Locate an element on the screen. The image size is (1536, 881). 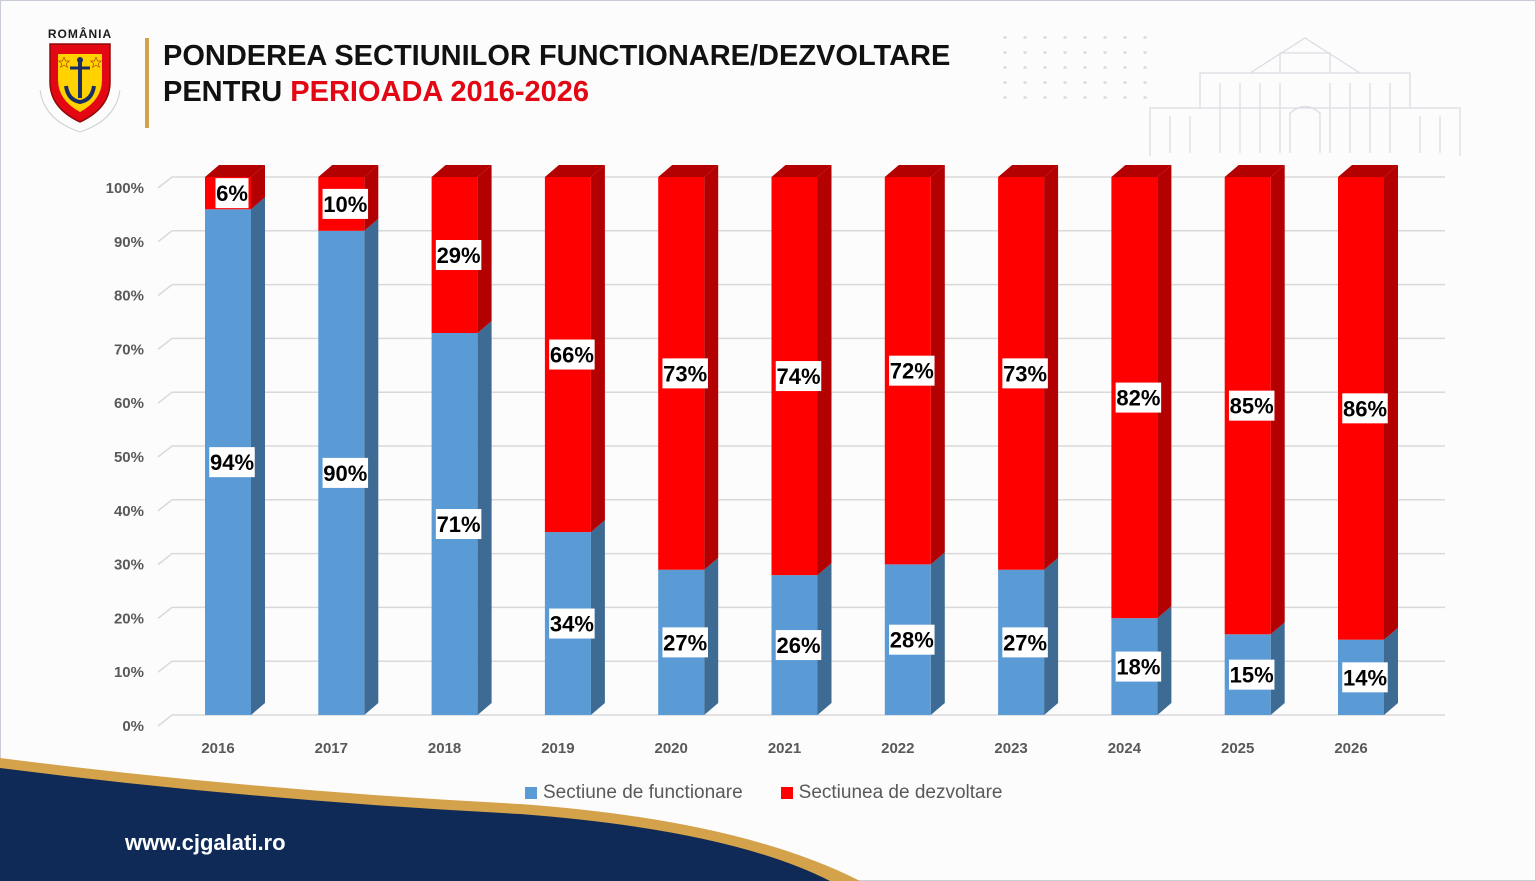
y-tick-label: 50% is located at coordinates (129, 457).